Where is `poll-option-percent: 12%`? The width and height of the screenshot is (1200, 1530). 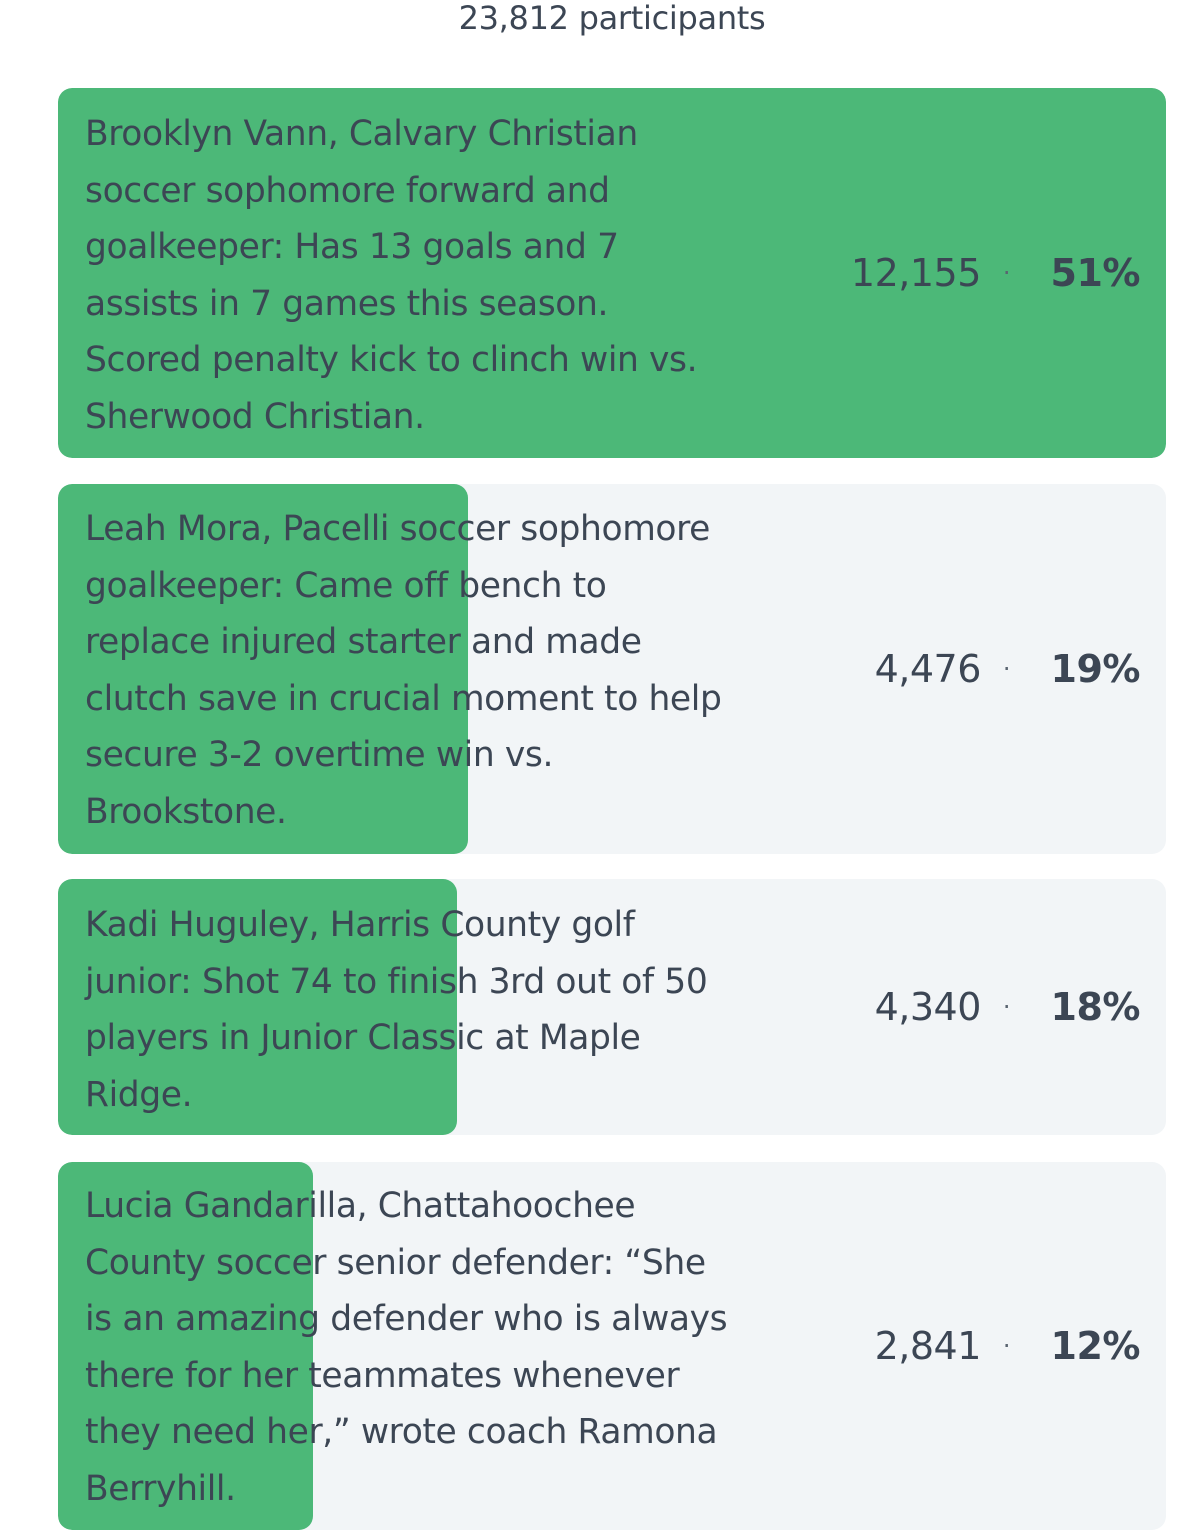
poll-option-percent: 12% is located at coordinates (1095, 1346).